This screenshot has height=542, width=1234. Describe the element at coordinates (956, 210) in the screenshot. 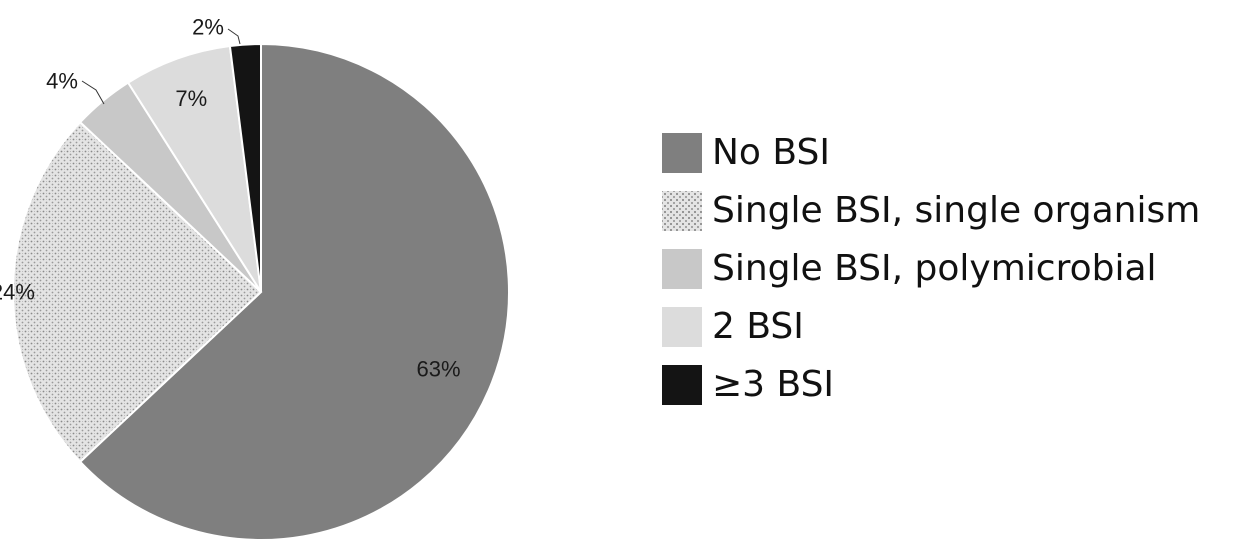

I see `legend-label-2: Single BSI, single organism` at that location.